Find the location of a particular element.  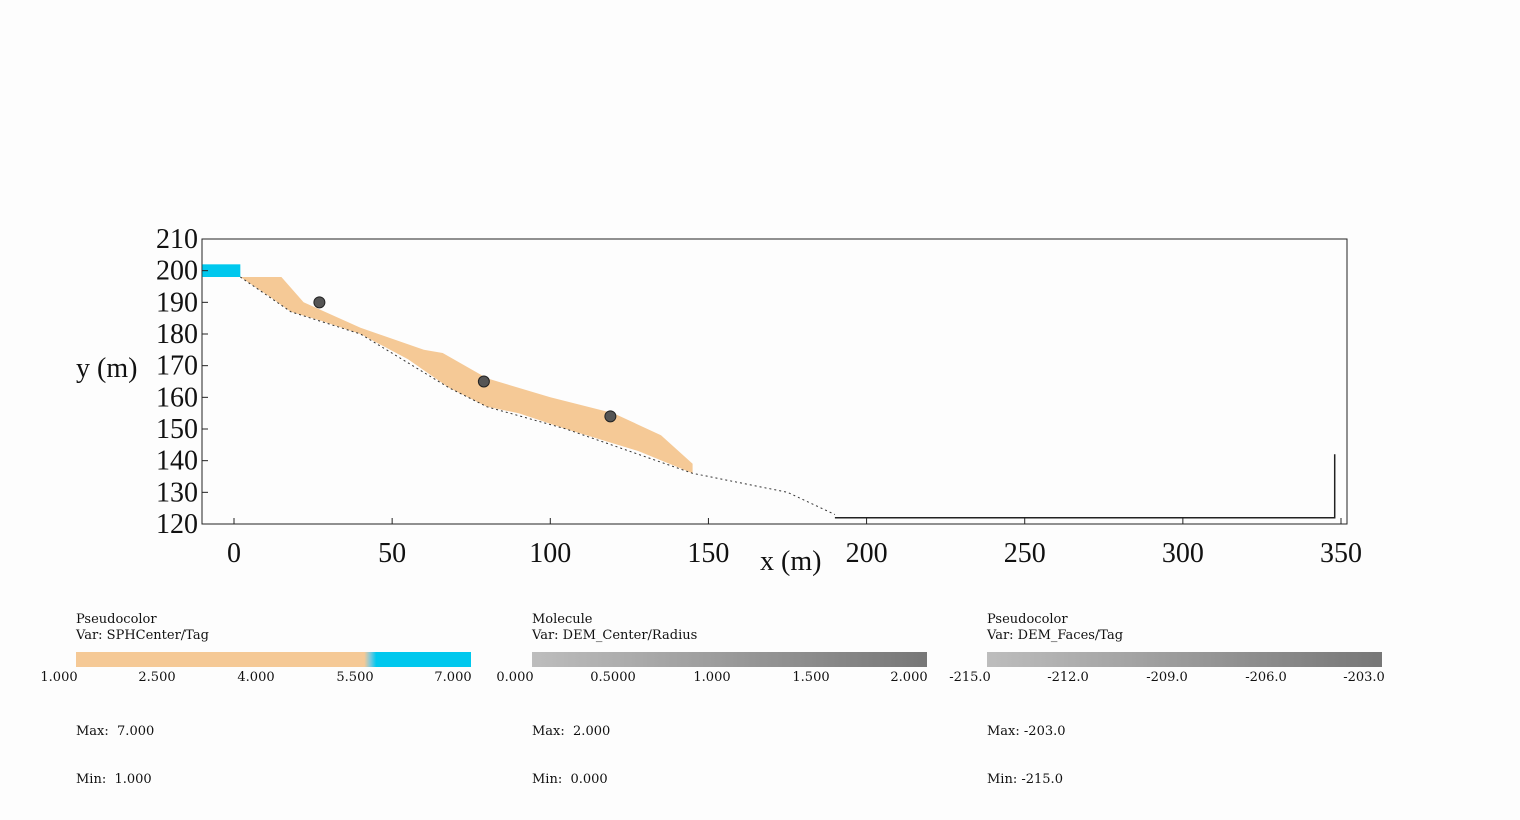

y-tick-label: 190 is located at coordinates (177, 302).